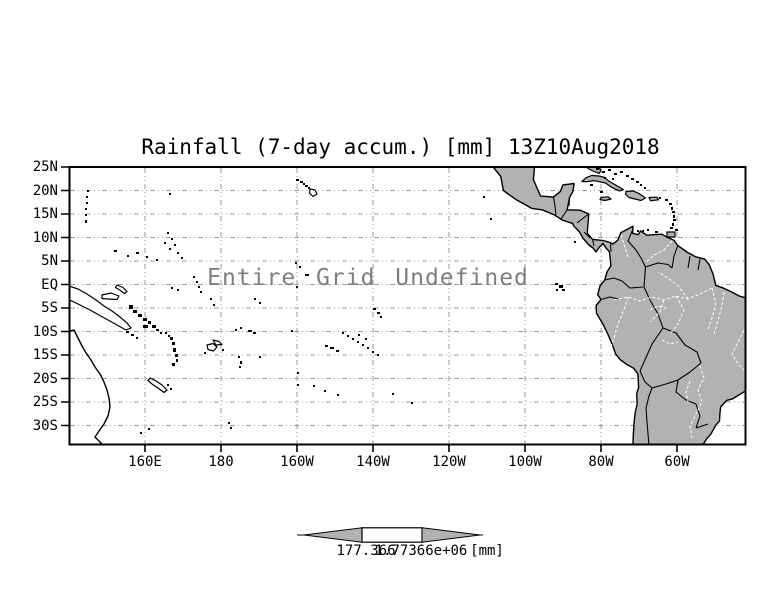 This screenshot has width=784, height=612. I want to click on hawaii-big-island, so click(313, 193).